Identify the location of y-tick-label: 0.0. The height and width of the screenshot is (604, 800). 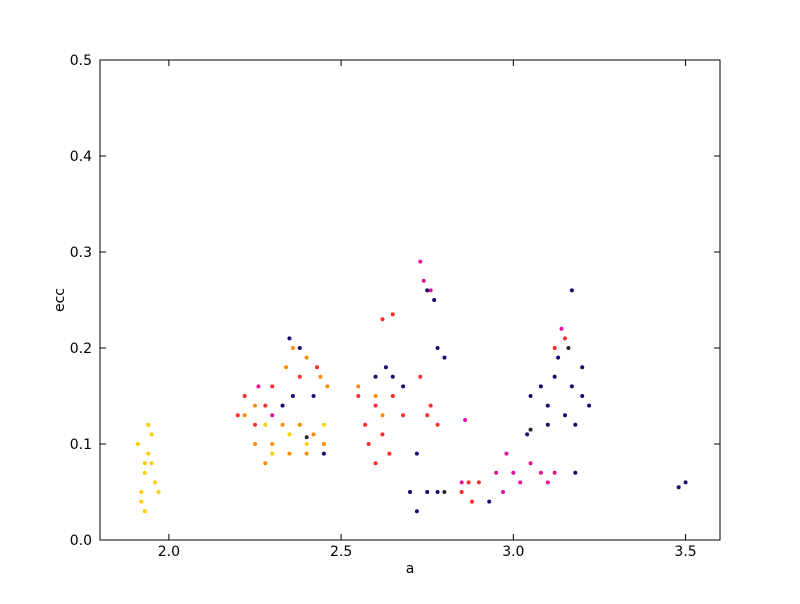
(81, 541).